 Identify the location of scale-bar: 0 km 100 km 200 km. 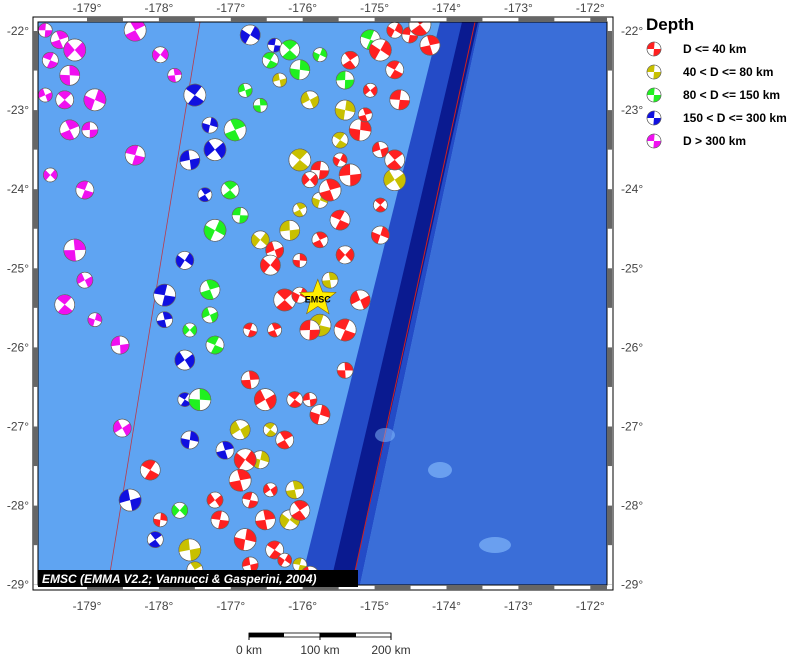
(323, 643).